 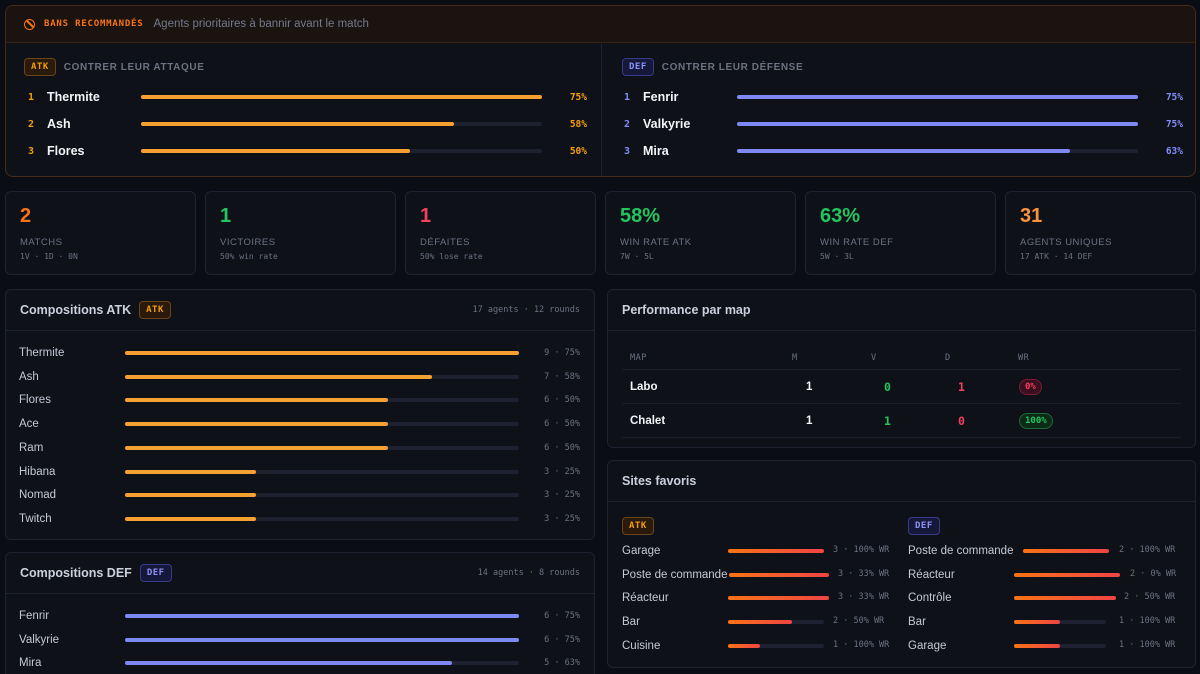 I want to click on site-row: Poste de commande 3 · 33% WR, so click(x=759, y=575).